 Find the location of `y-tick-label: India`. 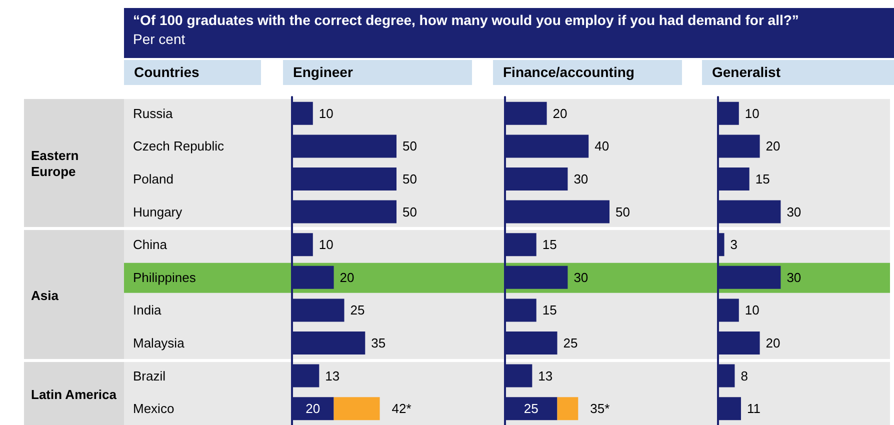

y-tick-label: India is located at coordinates (147, 310).